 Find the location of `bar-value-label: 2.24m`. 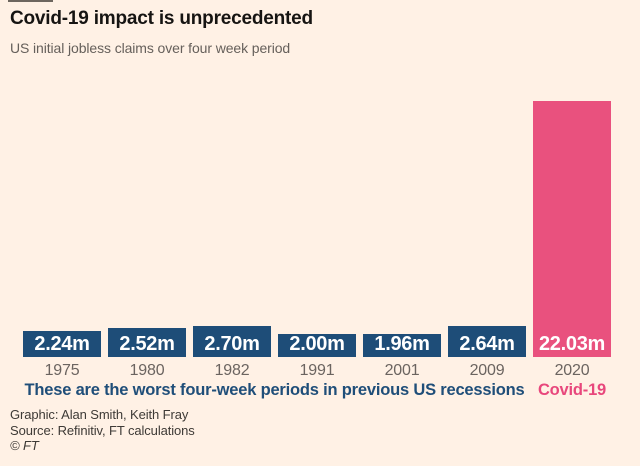

bar-value-label: 2.24m is located at coordinates (62, 344).